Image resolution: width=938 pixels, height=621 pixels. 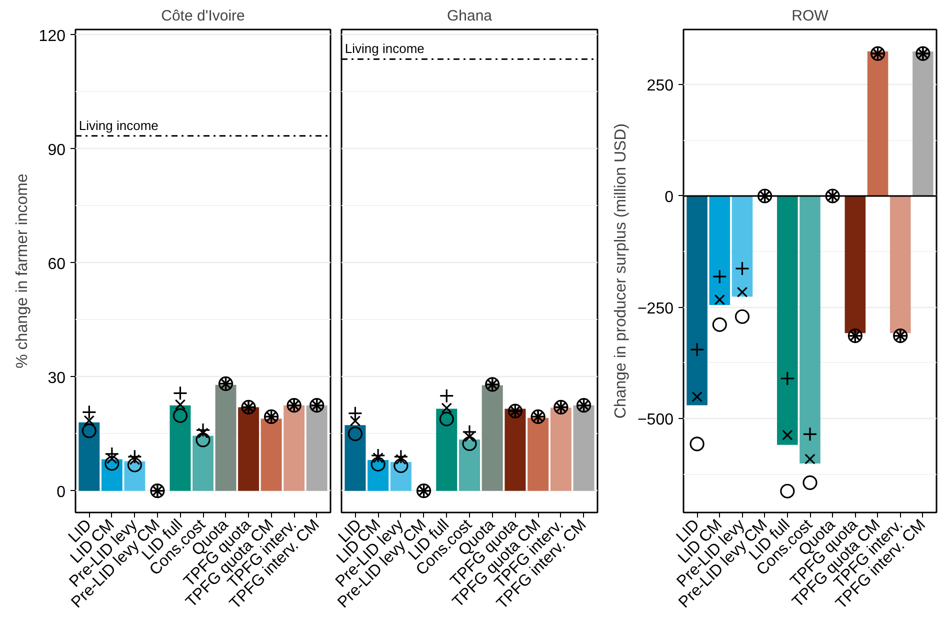 I want to click on chart-title: Ghana, so click(x=469, y=16).